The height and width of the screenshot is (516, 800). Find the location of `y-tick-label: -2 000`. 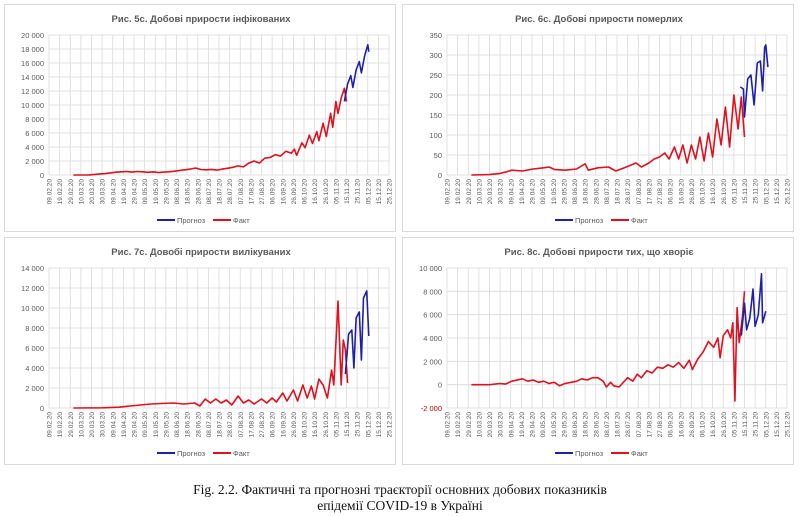

y-tick-label: -2 000 is located at coordinates (431, 408).